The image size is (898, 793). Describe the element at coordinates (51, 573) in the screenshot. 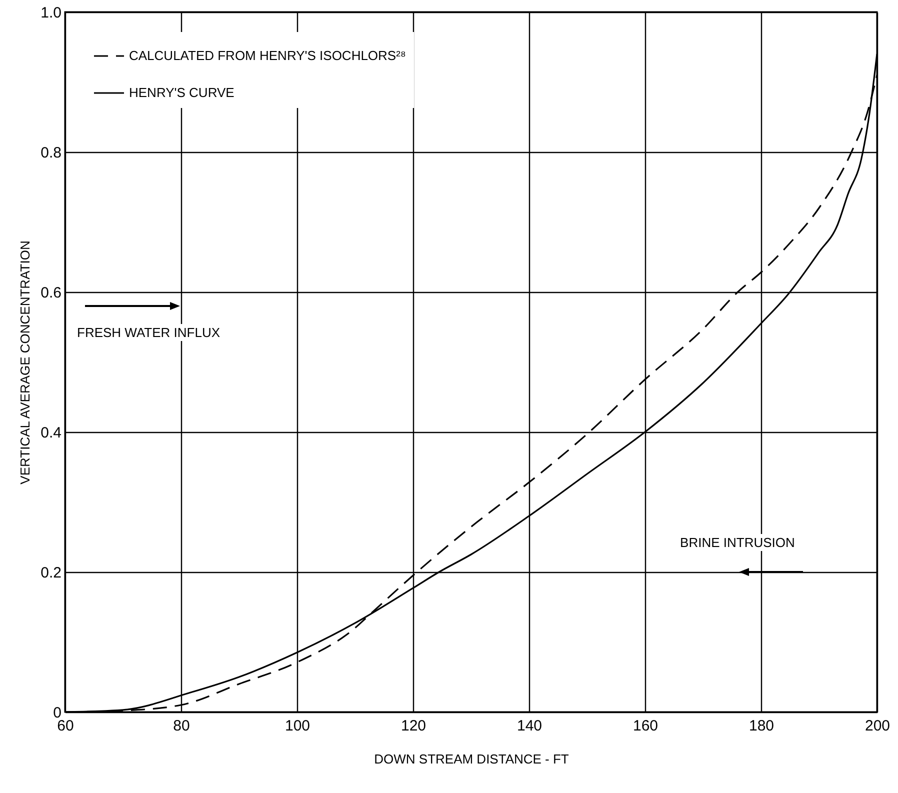

I see `y-tick-label: 0.2` at that location.